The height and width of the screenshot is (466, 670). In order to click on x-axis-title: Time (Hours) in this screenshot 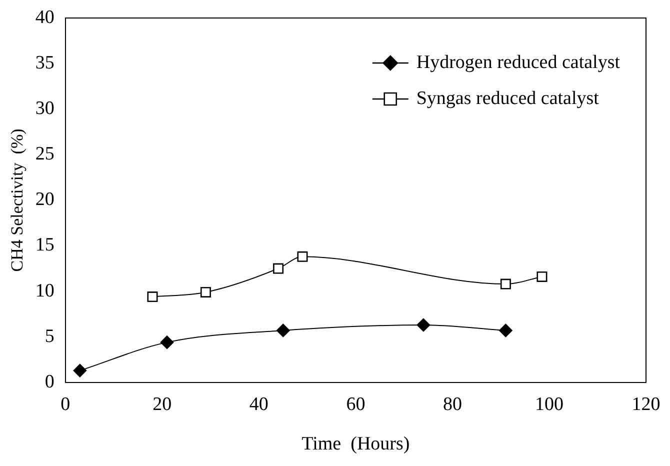, I will do `click(356, 444)`.